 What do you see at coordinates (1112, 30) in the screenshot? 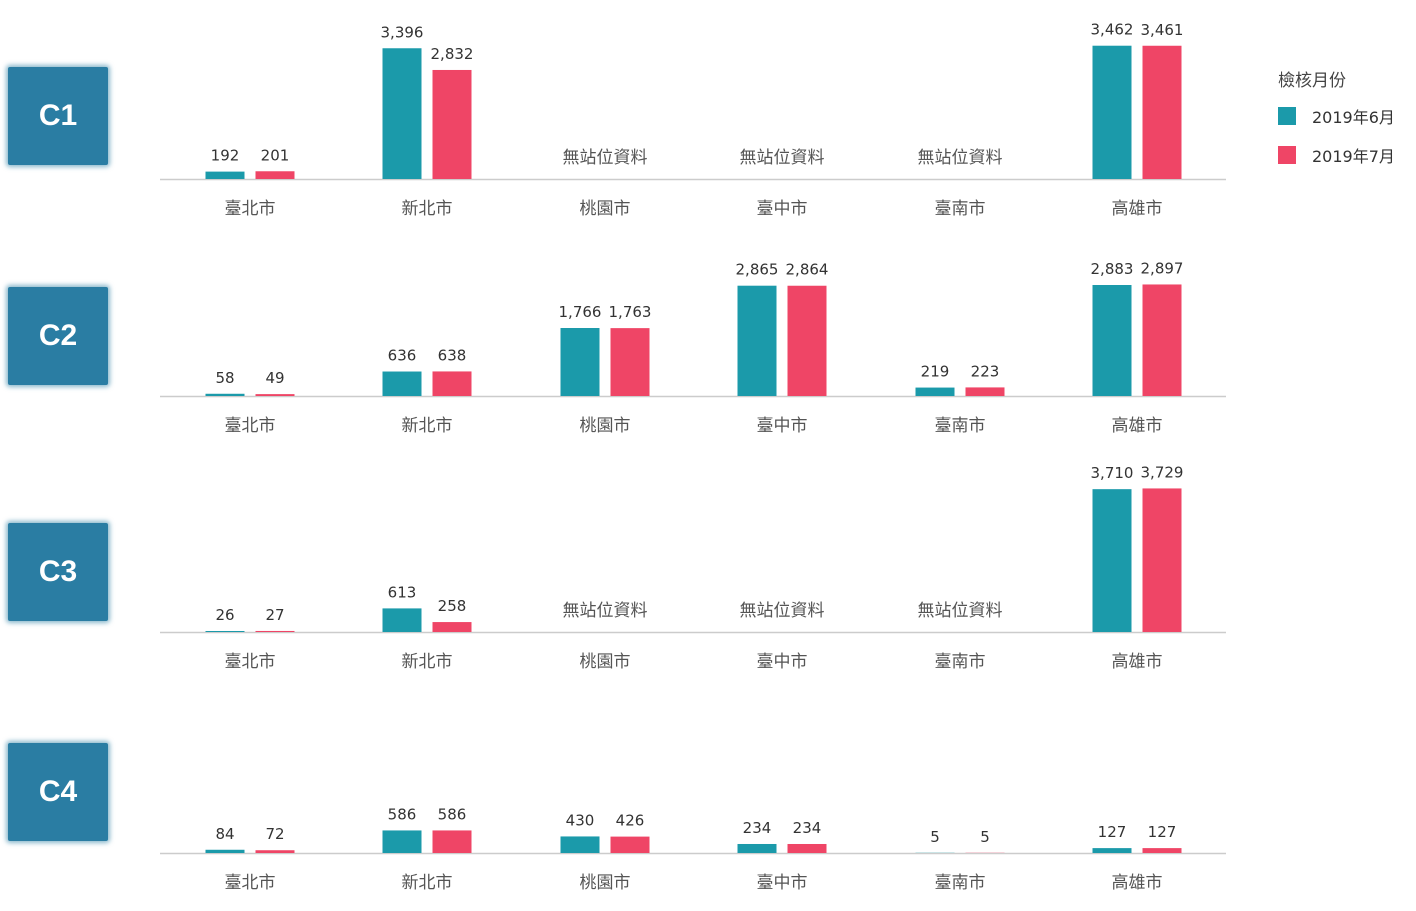
I see `data-label: 3,462` at bounding box center [1112, 30].